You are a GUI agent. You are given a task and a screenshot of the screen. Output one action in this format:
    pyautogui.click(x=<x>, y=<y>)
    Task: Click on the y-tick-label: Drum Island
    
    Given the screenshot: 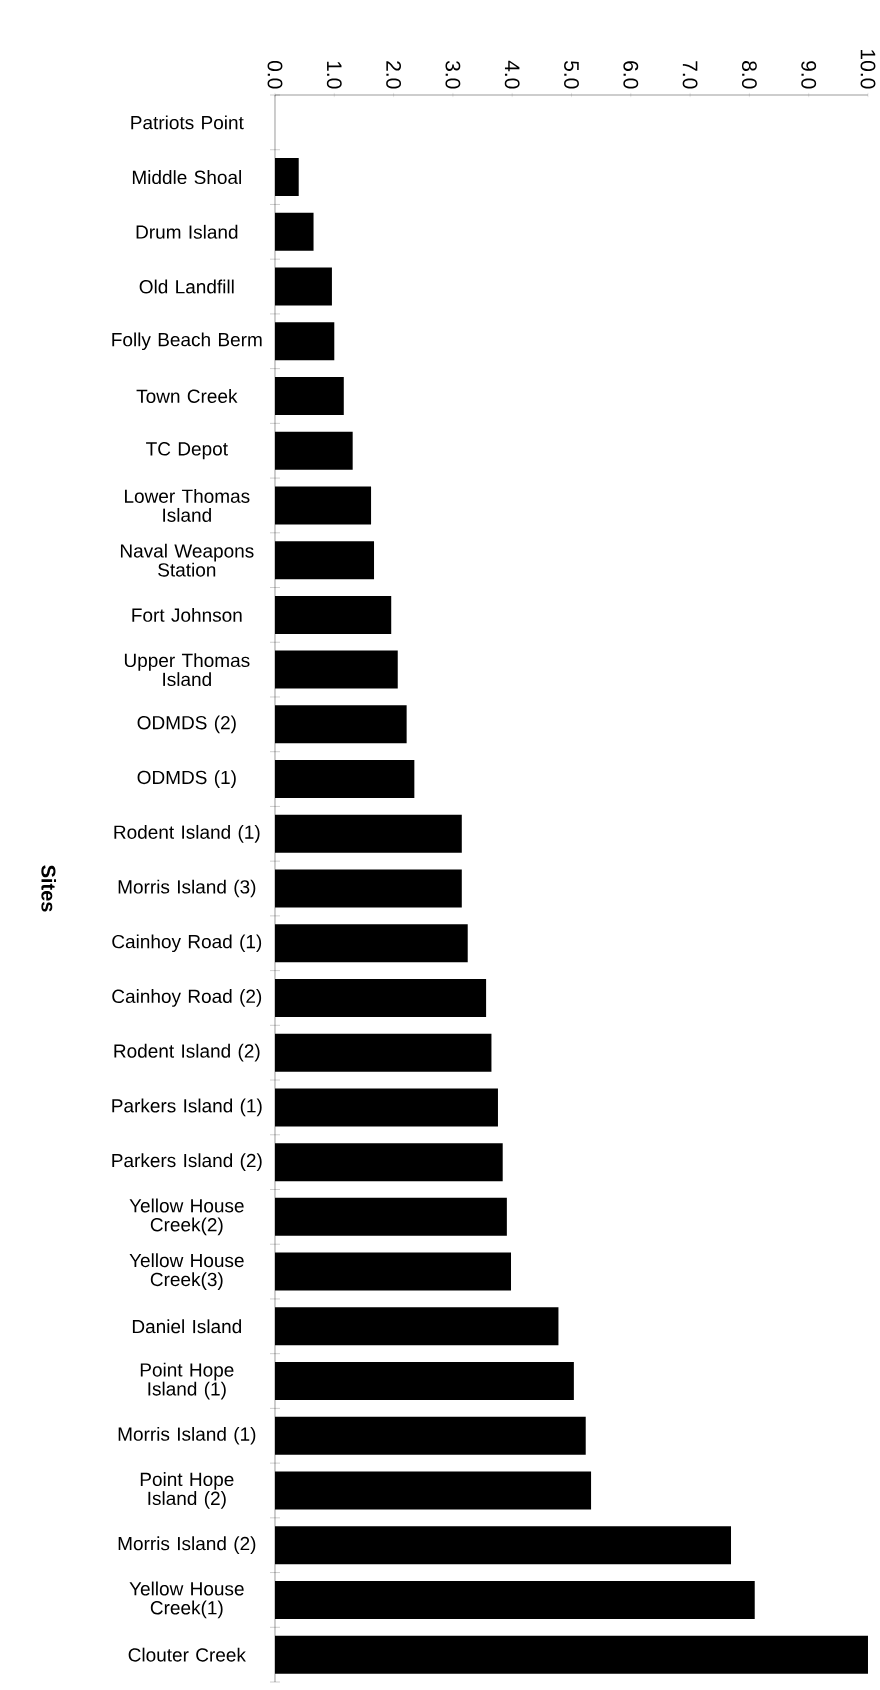 What is the action you would take?
    pyautogui.click(x=187, y=231)
    